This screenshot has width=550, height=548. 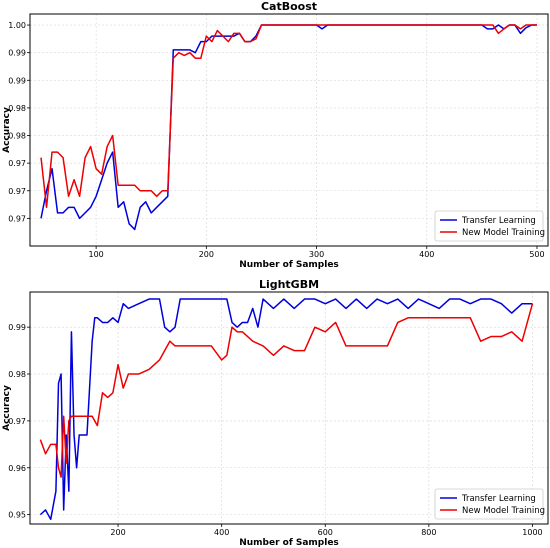 I want to click on y-tick-label: 0.95, so click(x=17, y=515).